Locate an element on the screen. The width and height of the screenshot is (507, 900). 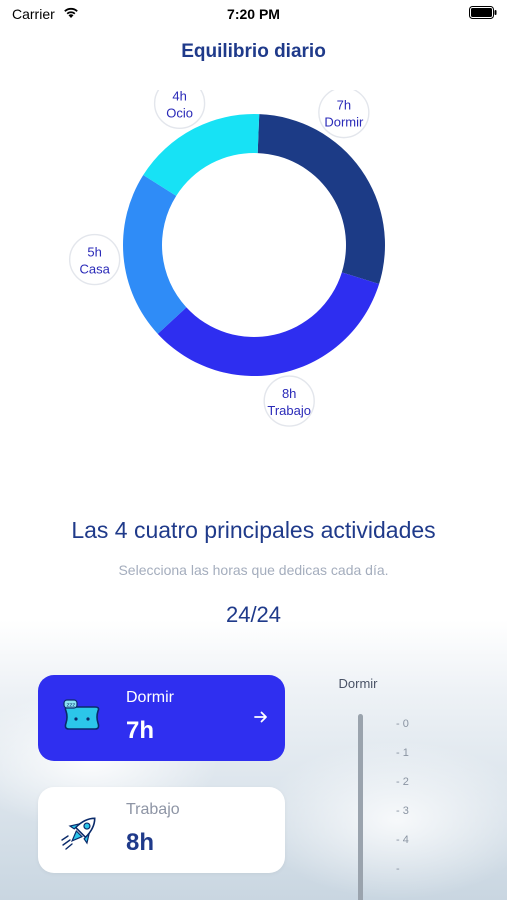
carrier-label: Carrier is located at coordinates (33, 14).